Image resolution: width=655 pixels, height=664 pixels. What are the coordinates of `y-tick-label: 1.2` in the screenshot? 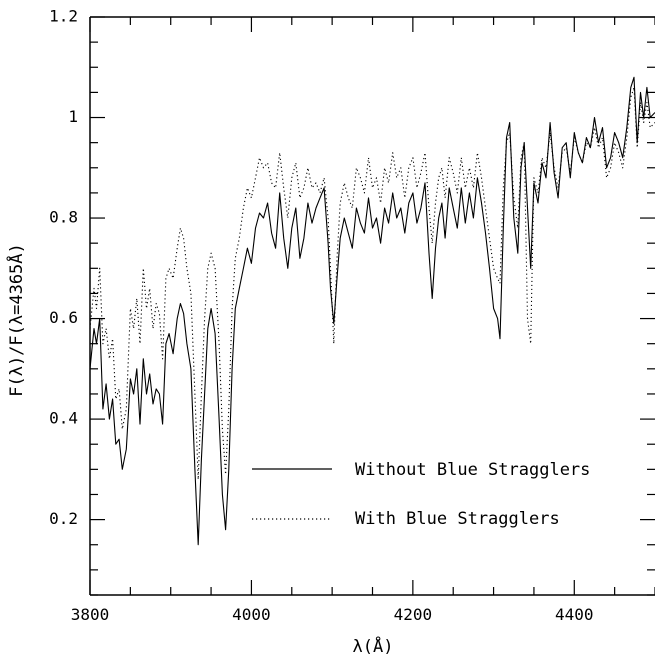 It's located at (63, 16).